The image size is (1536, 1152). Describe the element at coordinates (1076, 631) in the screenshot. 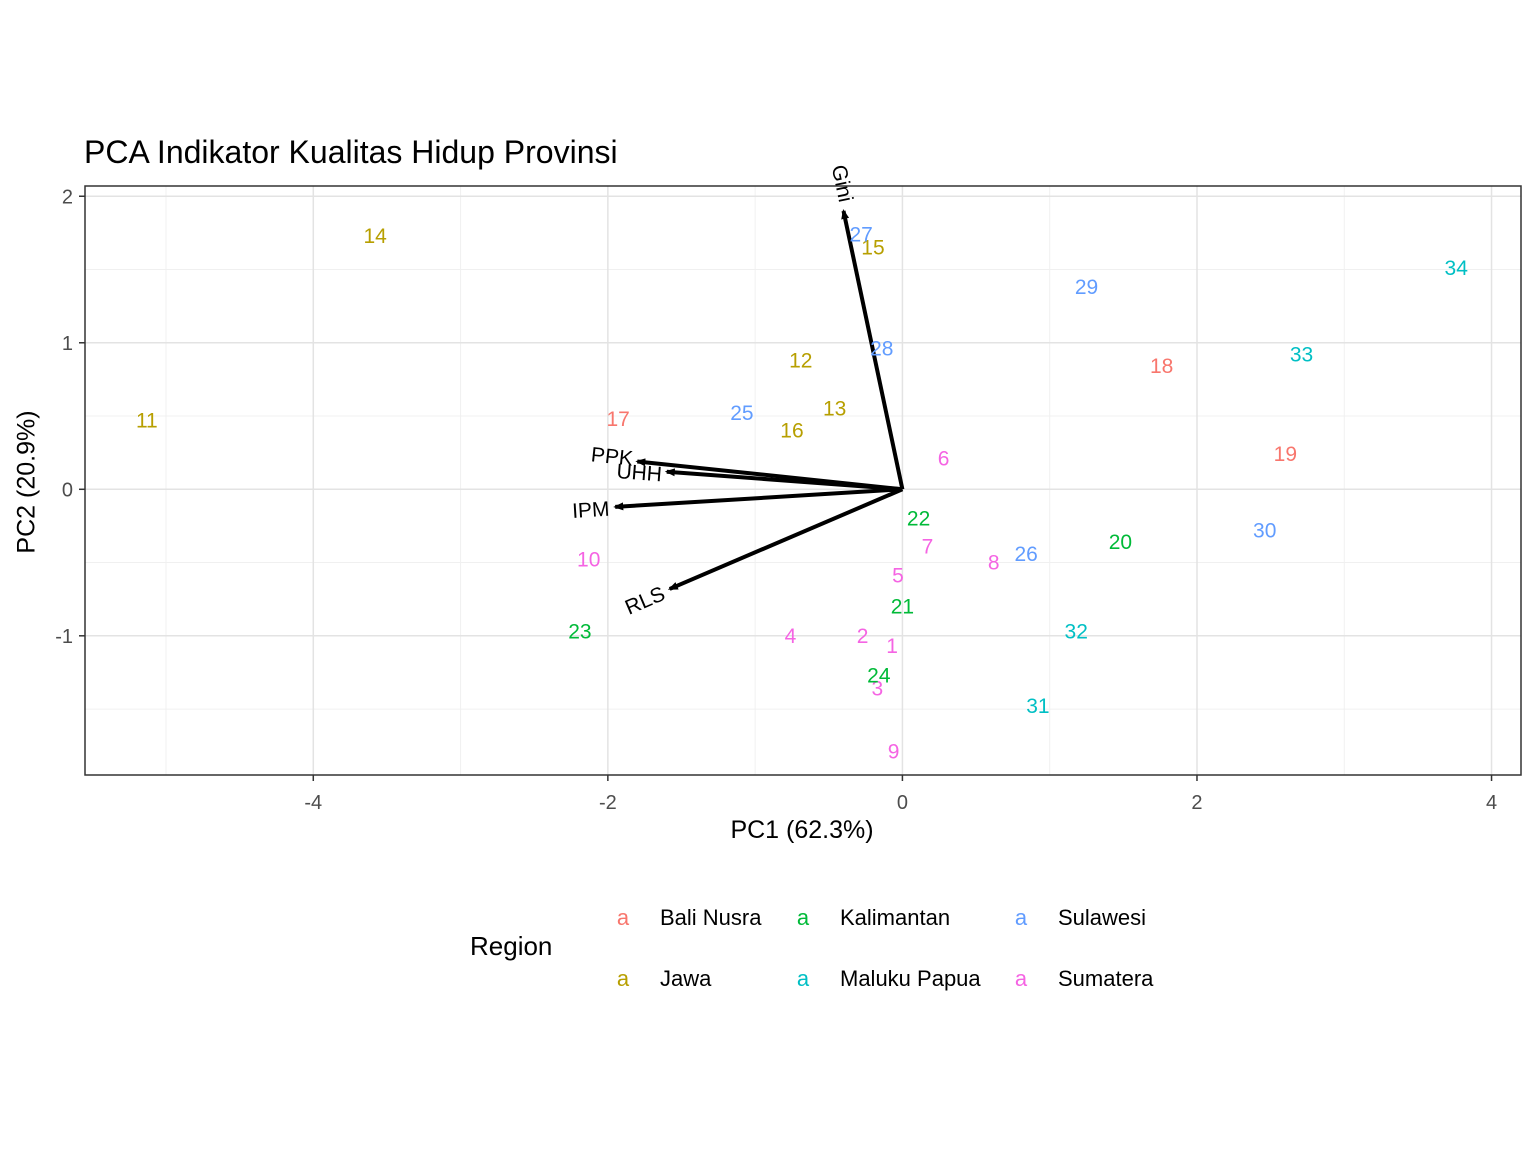

I see `point-label: 32` at that location.